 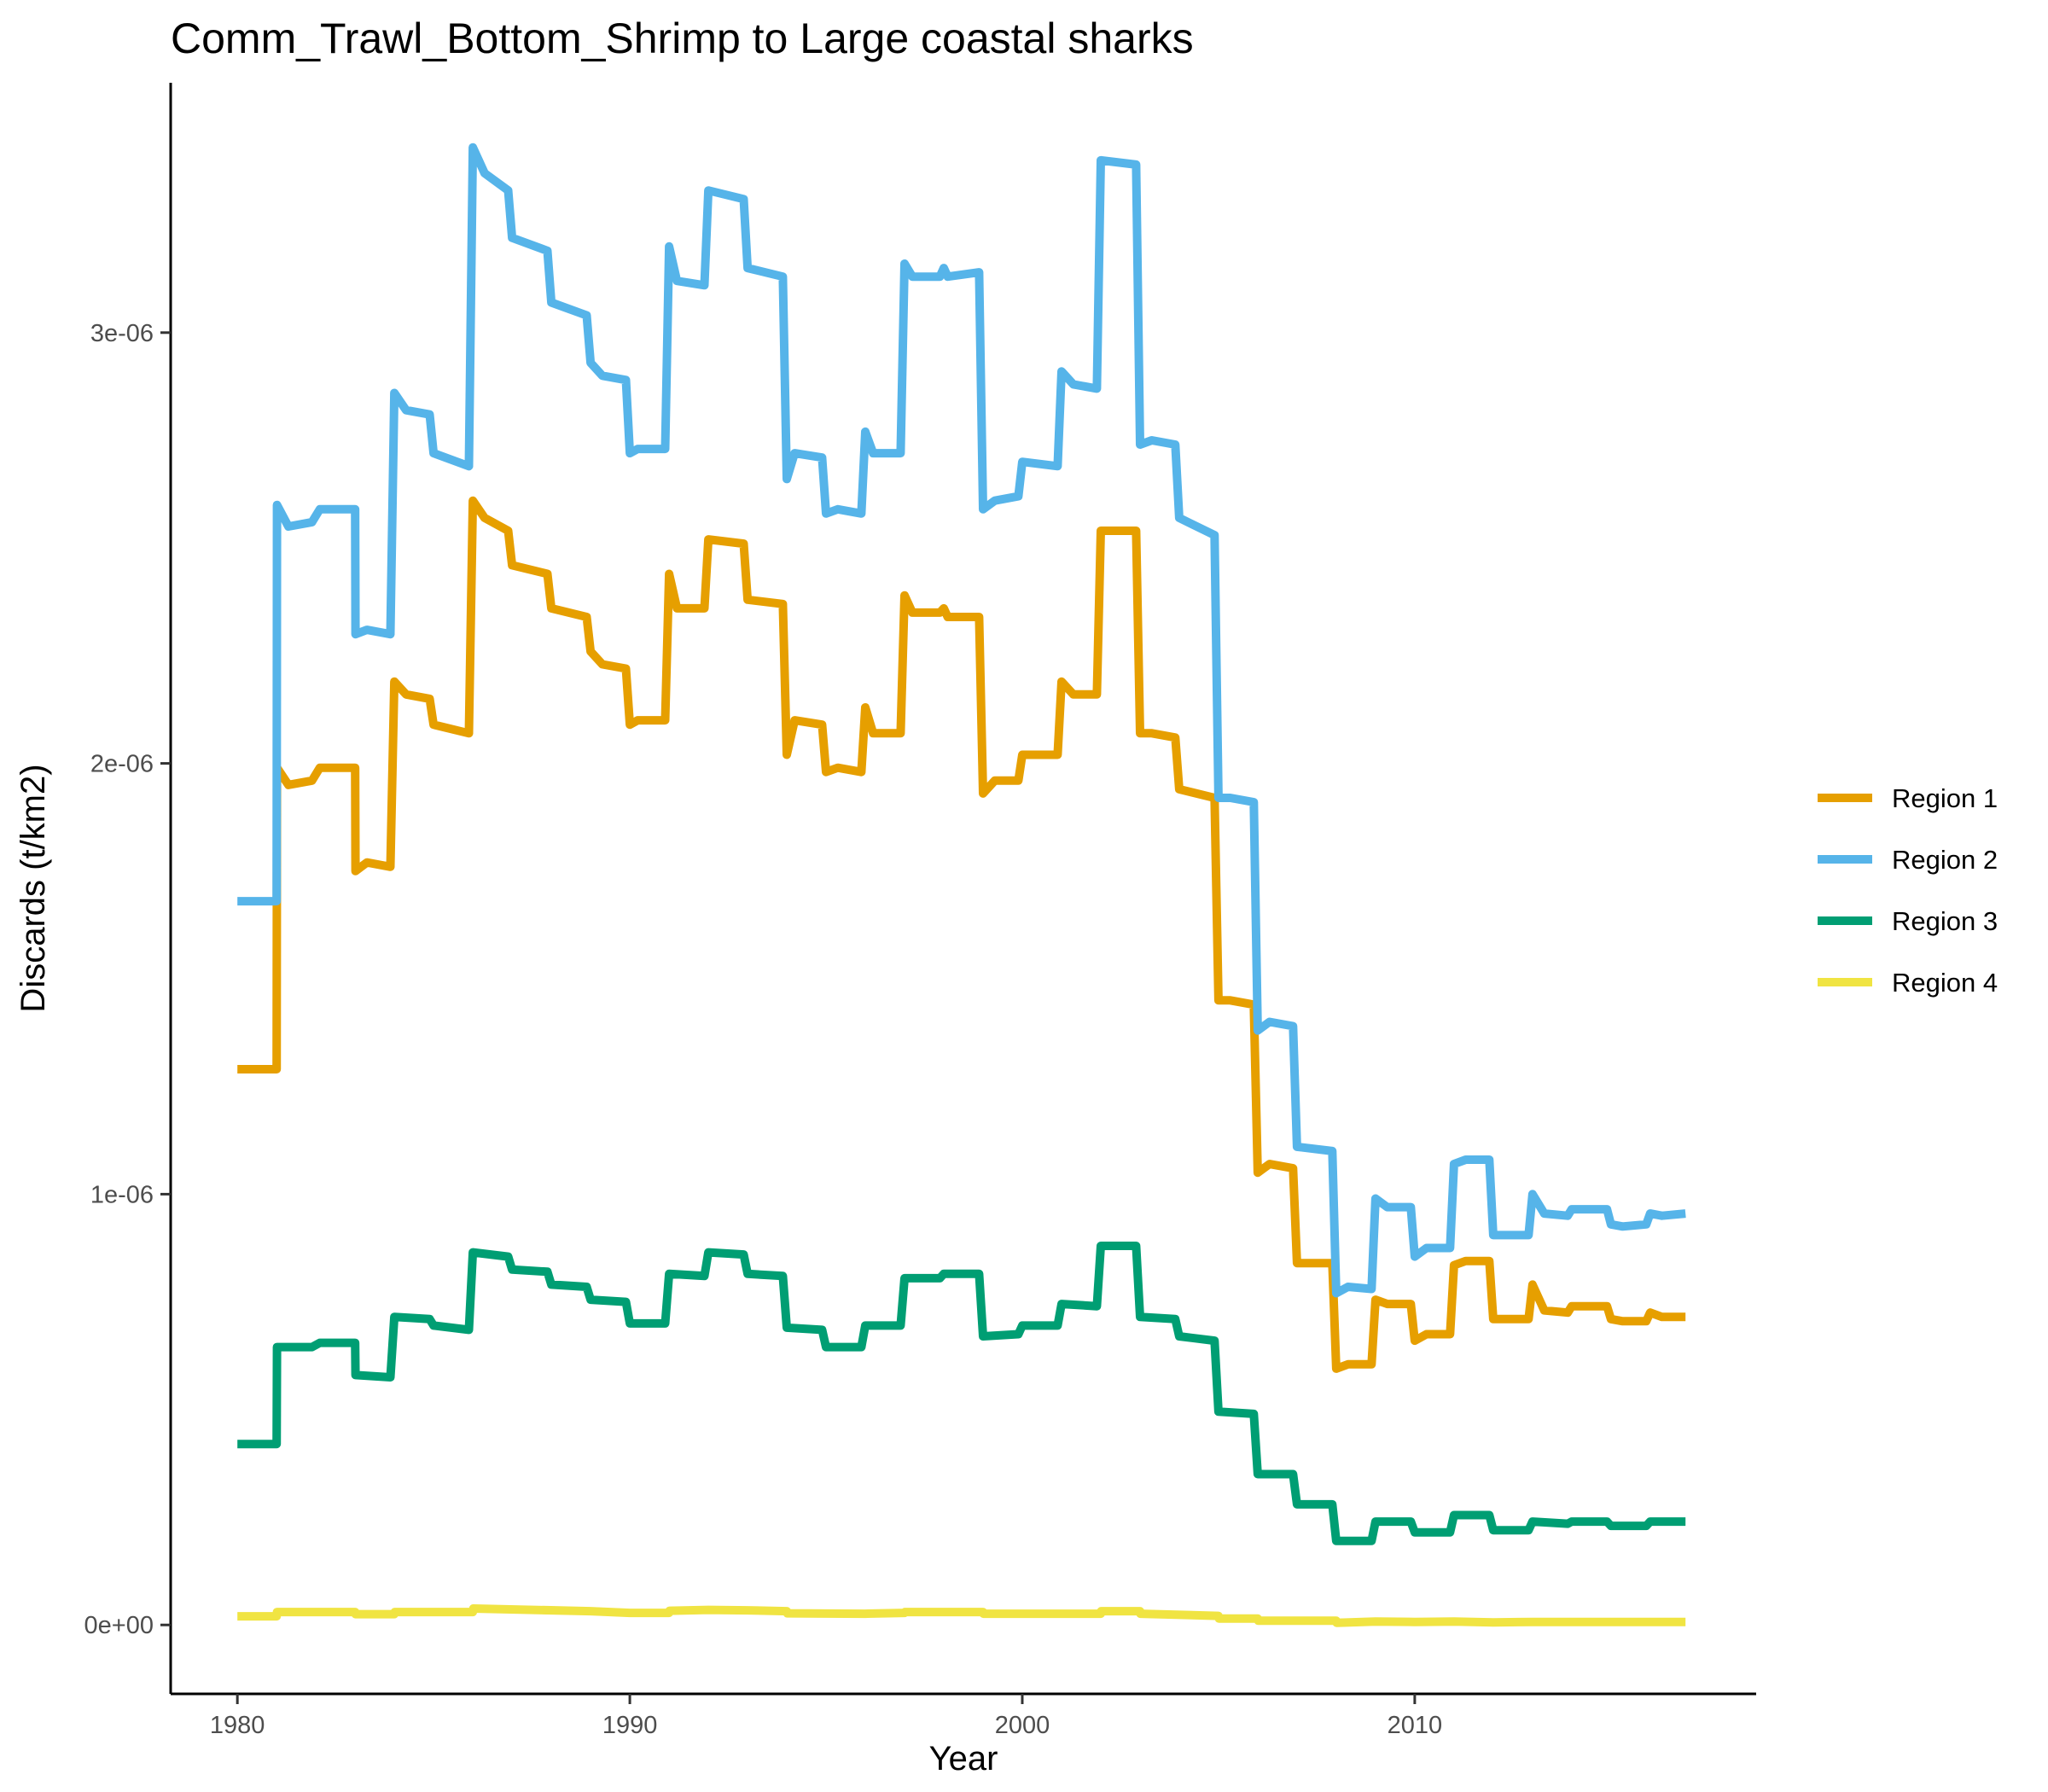 I want to click on legend-label-region-2: Region 2, so click(x=1945, y=860).